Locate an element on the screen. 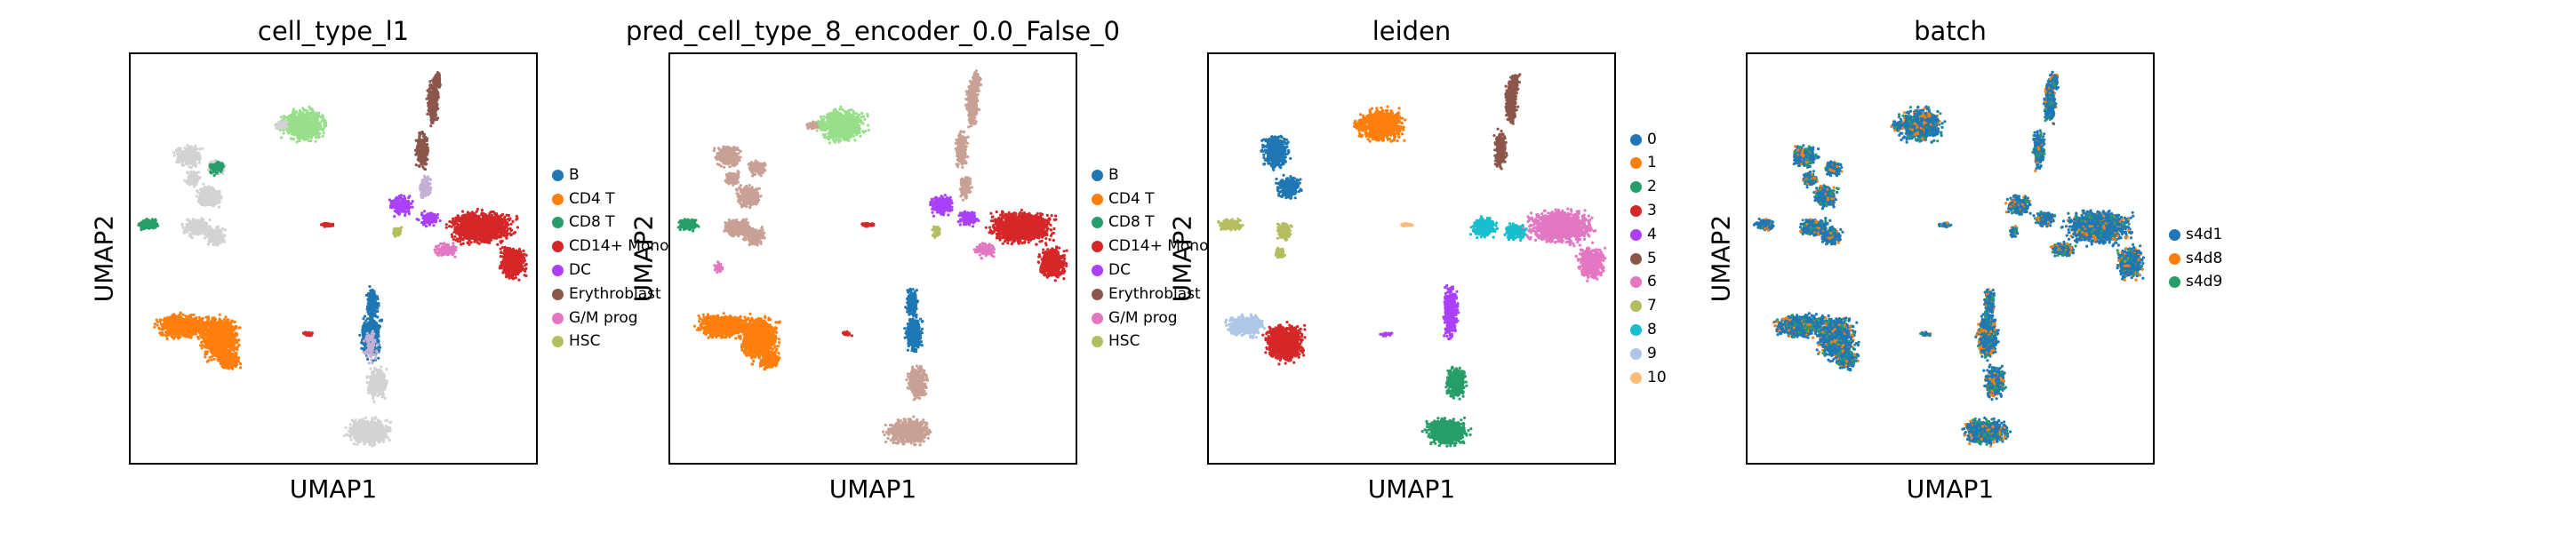 Image resolution: width=2576 pixels, height=533 pixels. scatter-points is located at coordinates (332, 259).